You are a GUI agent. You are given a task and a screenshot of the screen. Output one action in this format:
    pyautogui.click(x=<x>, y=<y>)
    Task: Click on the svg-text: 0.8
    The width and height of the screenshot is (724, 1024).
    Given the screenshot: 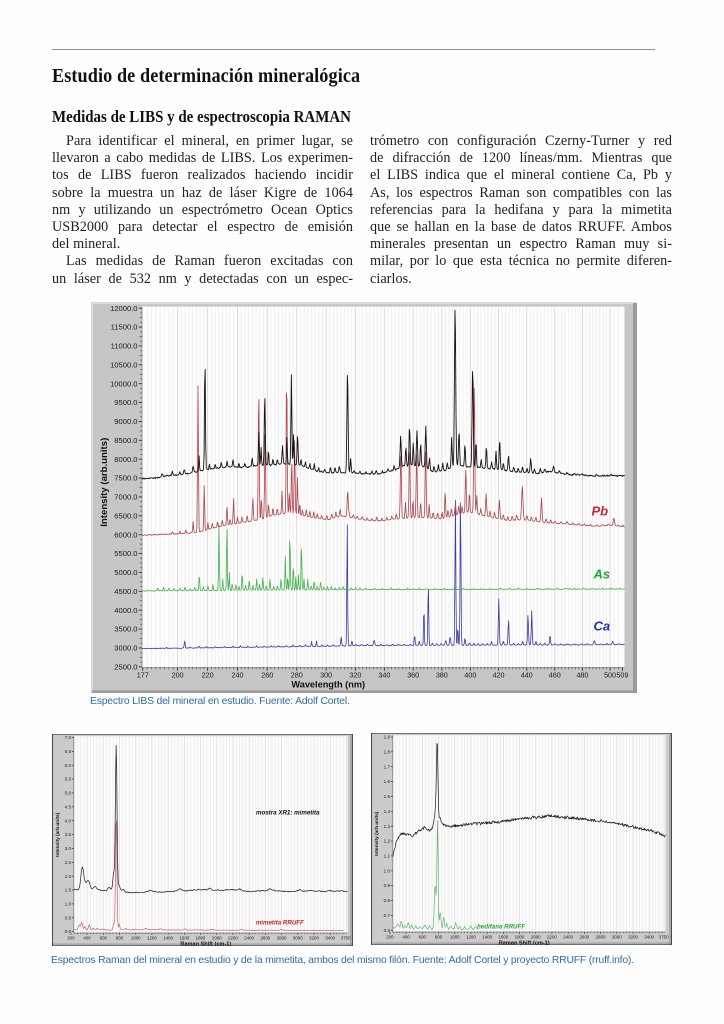 What is the action you would take?
    pyautogui.click(x=386, y=900)
    